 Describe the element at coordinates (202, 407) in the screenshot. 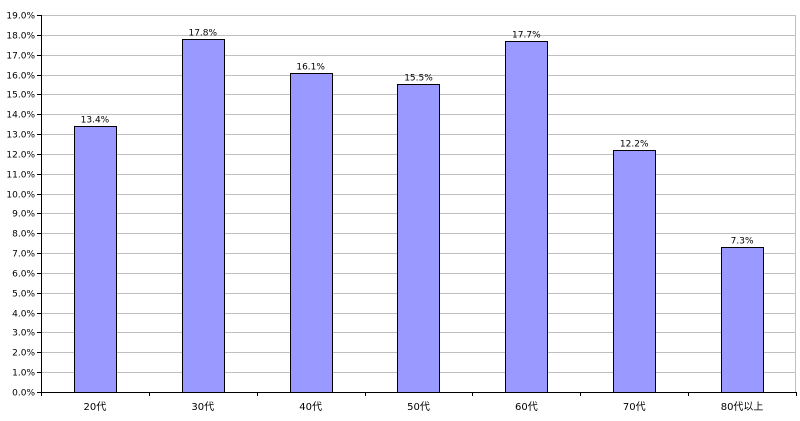

I see `x-category-label: 30代` at that location.